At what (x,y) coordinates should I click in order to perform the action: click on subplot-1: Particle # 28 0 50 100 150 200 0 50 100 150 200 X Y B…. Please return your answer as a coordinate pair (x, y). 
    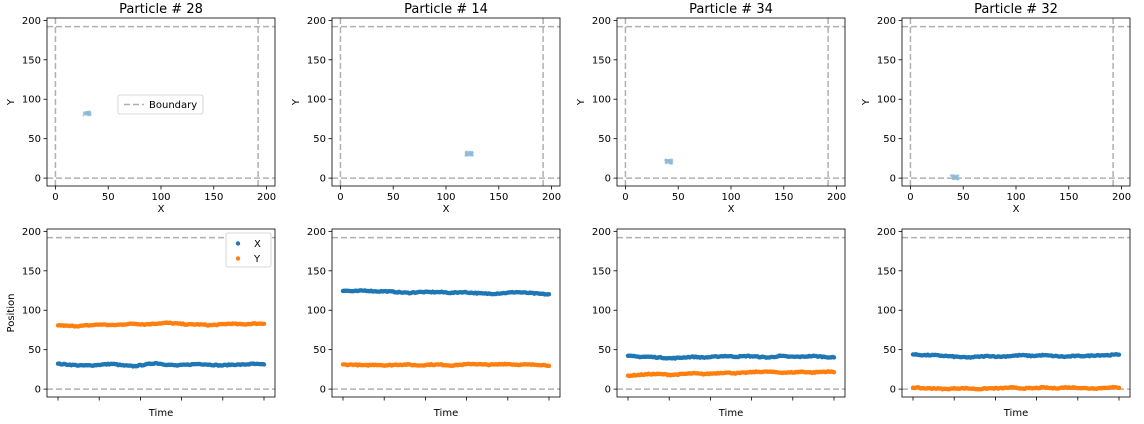
    Looking at the image, I should click on (141, 108).